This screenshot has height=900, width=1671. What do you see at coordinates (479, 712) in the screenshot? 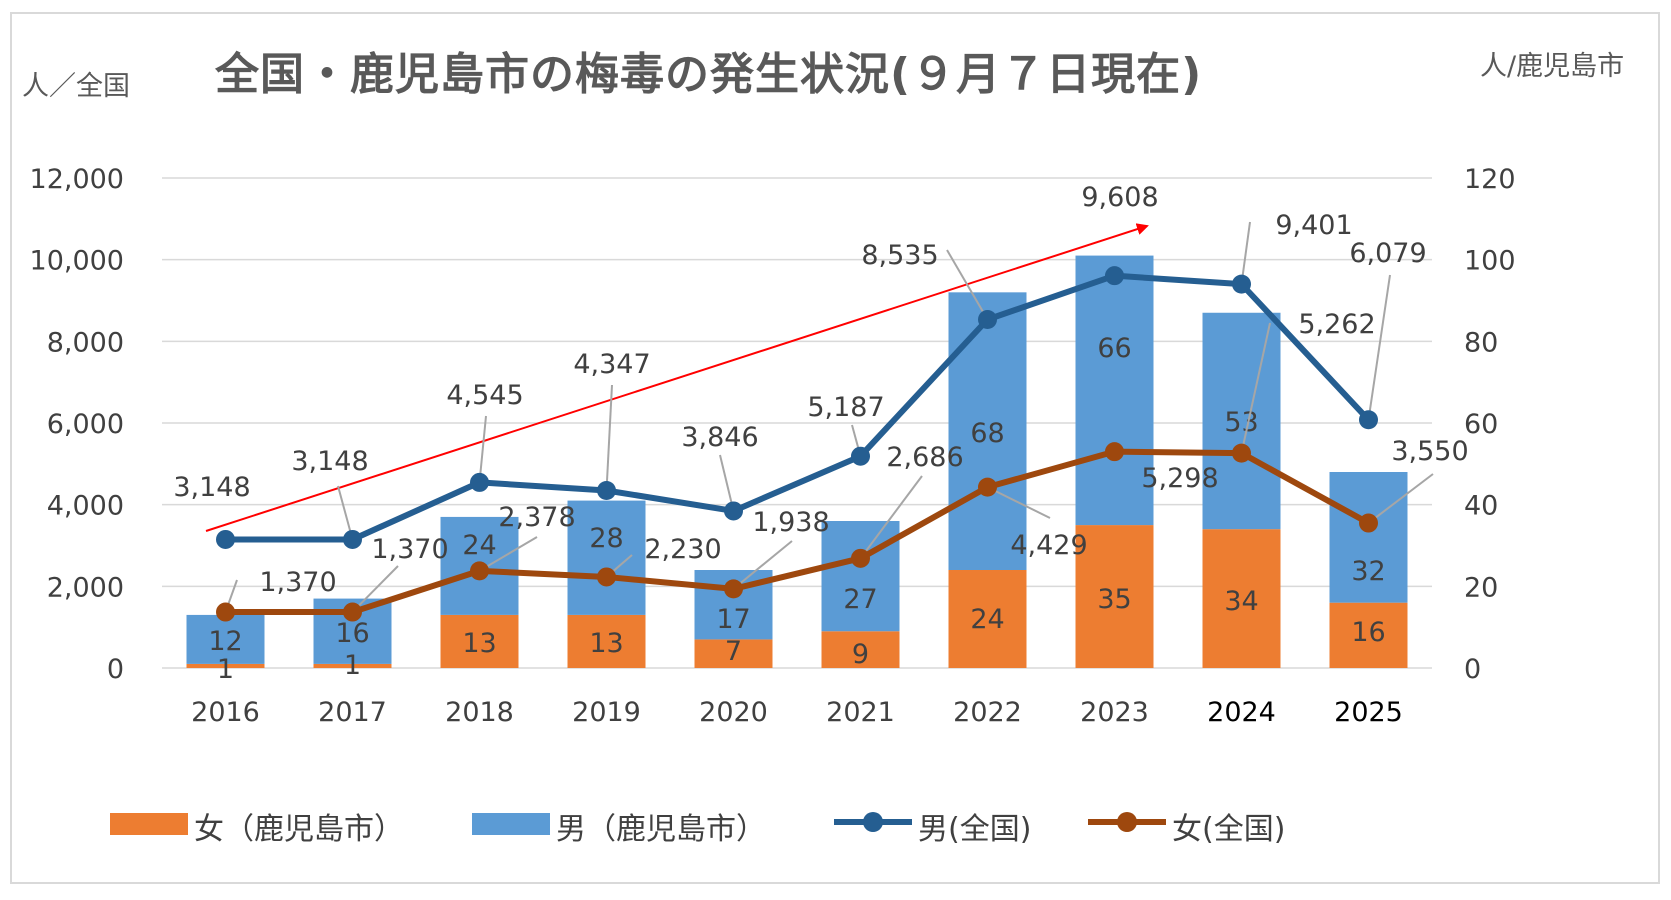
I see `x-tick-label: 2018` at bounding box center [479, 712].